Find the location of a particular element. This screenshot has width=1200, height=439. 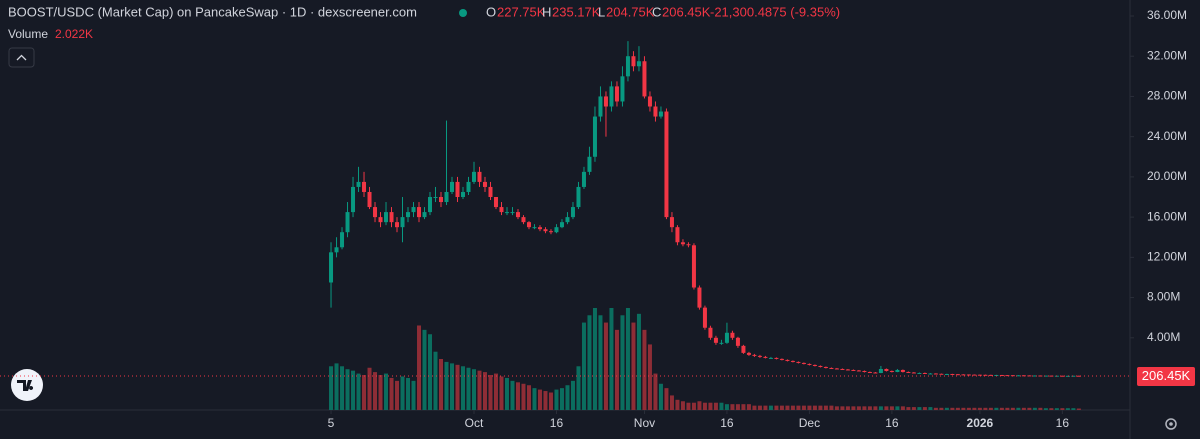

y-tick-label: 36.00M is located at coordinates (1167, 15).